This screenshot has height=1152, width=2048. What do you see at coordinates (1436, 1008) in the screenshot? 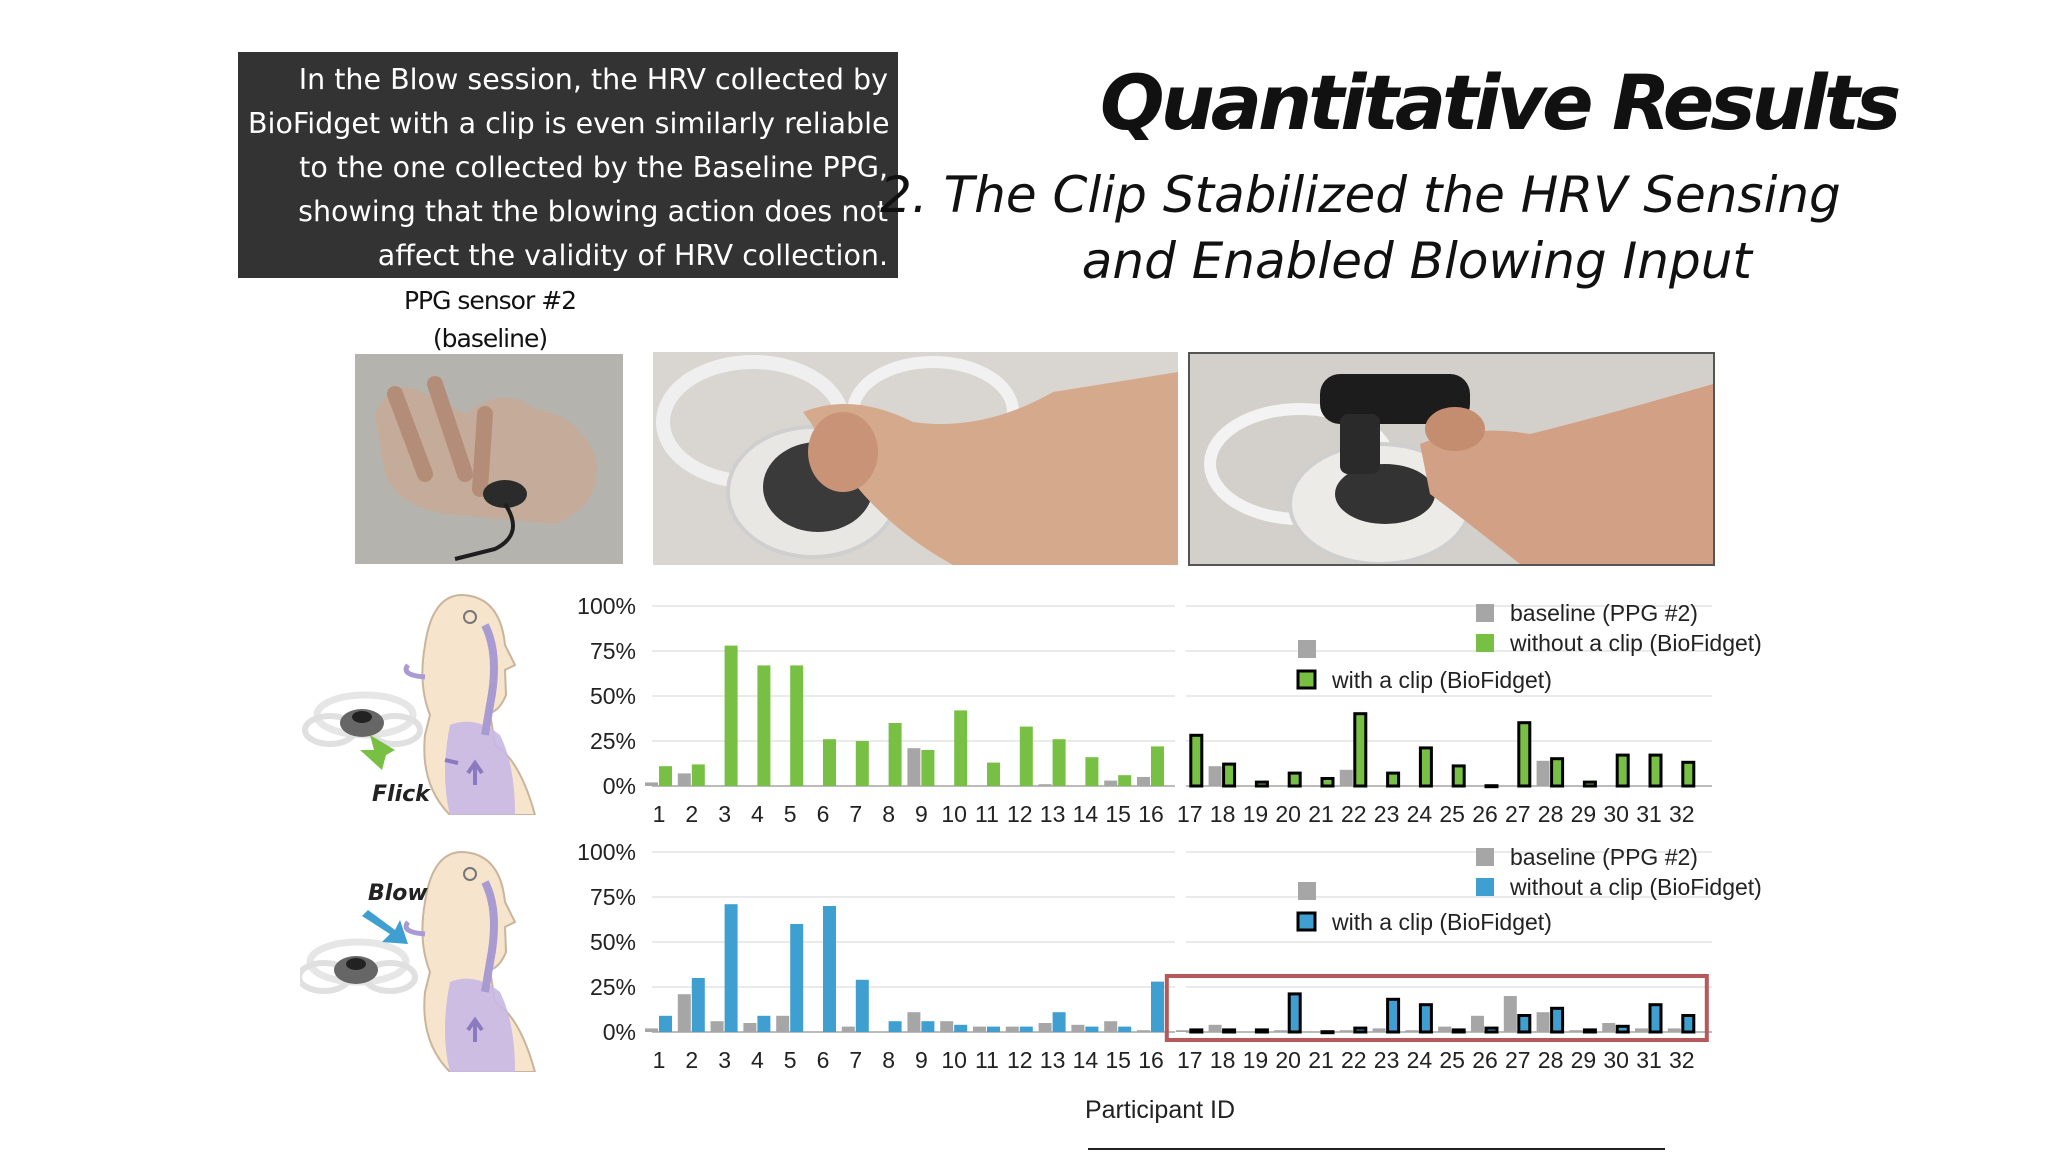
I see `highlight-box` at bounding box center [1436, 1008].